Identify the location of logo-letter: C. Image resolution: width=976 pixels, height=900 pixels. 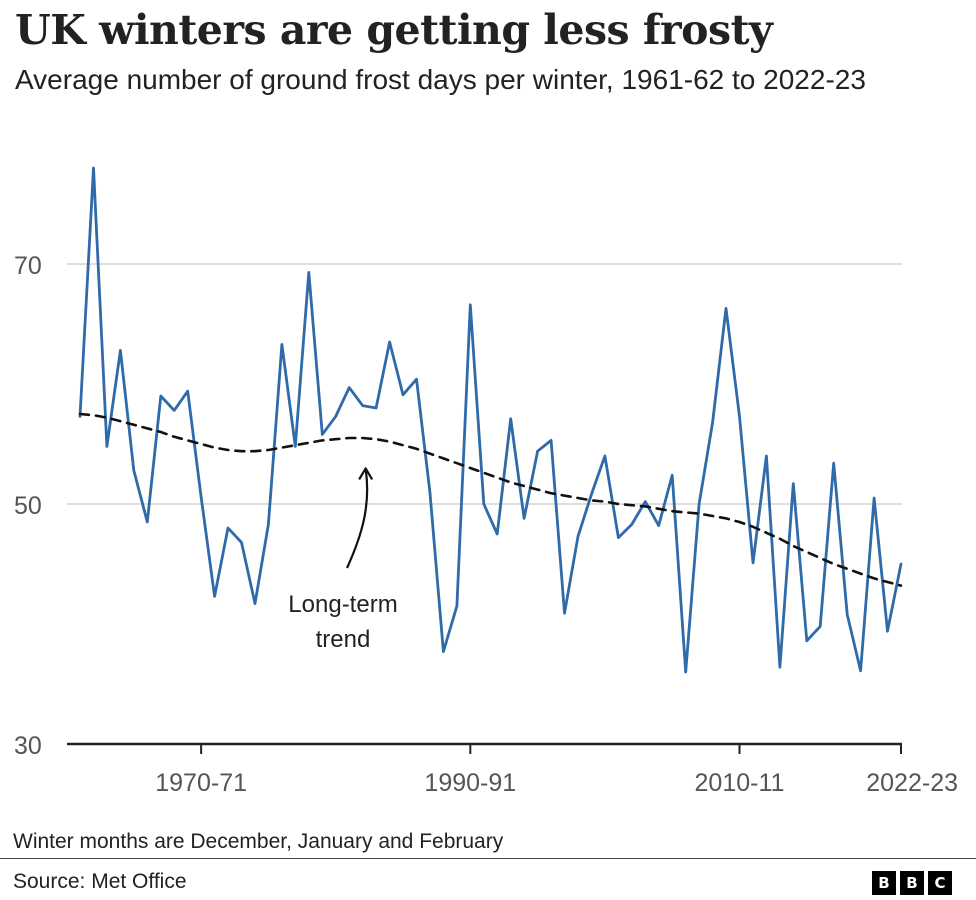
(940, 883).